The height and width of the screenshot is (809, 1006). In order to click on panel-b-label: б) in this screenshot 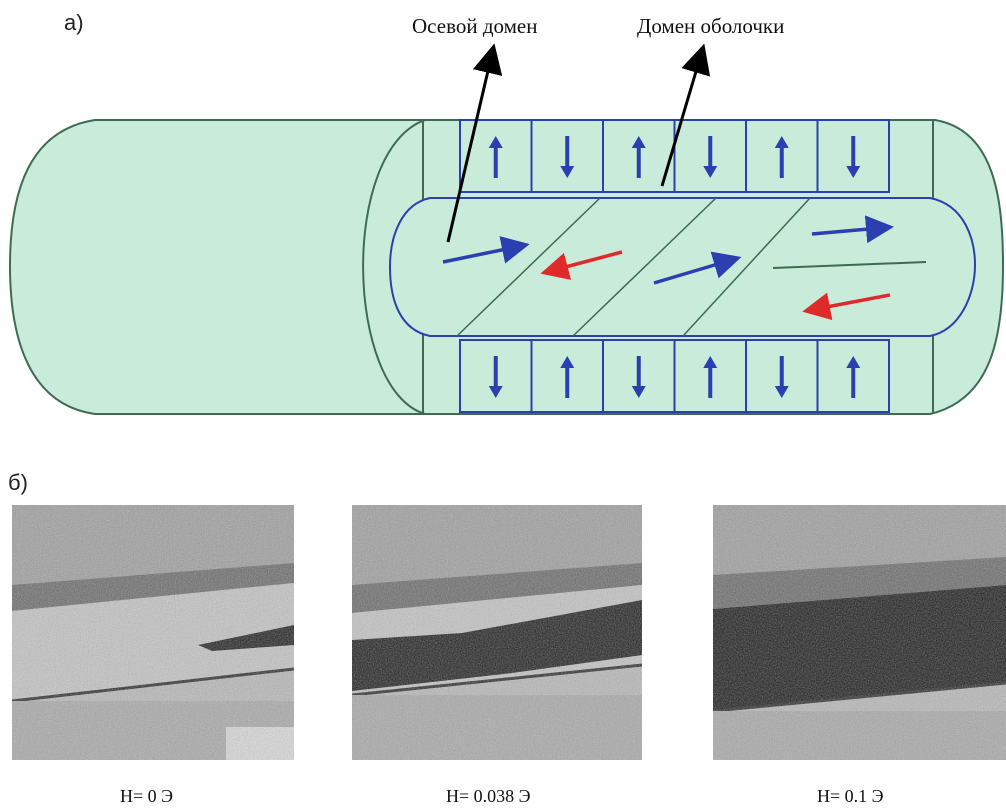, I will do `click(18, 482)`.